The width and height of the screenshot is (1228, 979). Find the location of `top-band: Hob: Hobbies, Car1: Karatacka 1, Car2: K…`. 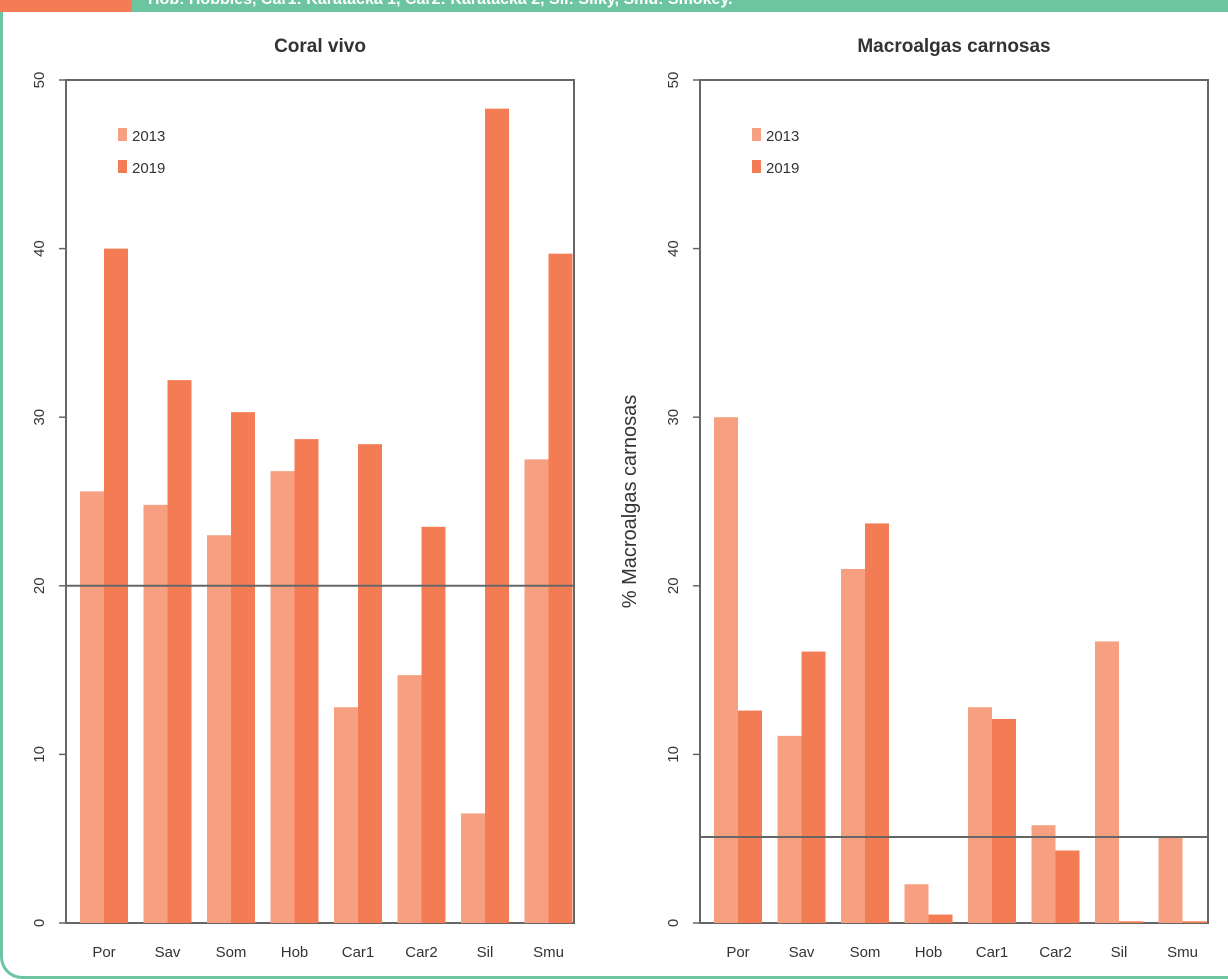

top-band: Hob: Hobbies, Car1: Karatacka 1, Car2: K… is located at coordinates (614, 6).